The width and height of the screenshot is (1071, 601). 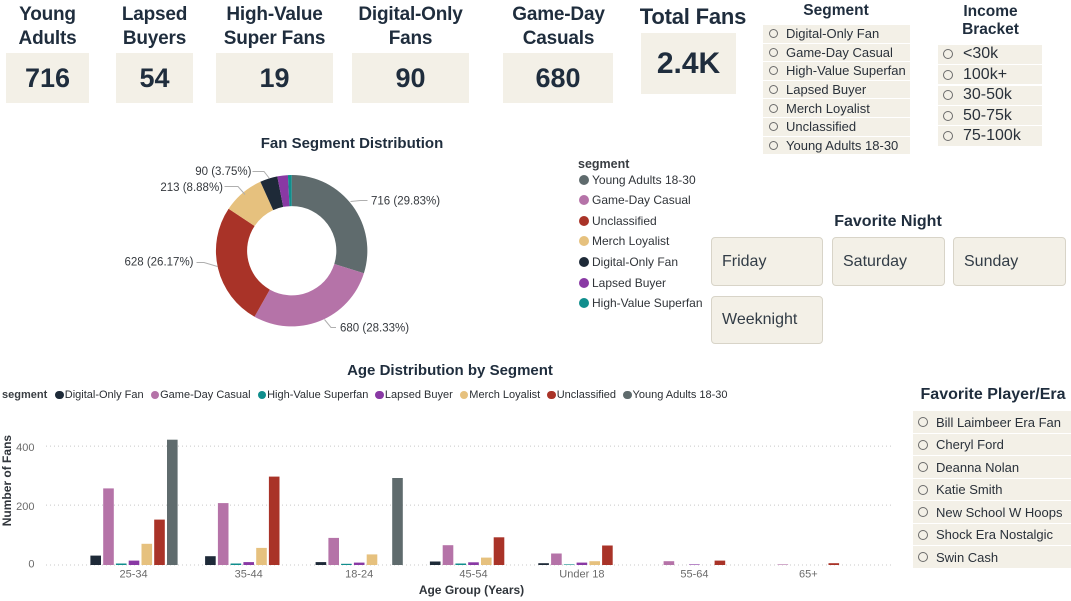 What do you see at coordinates (471, 590) in the screenshot?
I see `svg-text: Age Group (Years)` at bounding box center [471, 590].